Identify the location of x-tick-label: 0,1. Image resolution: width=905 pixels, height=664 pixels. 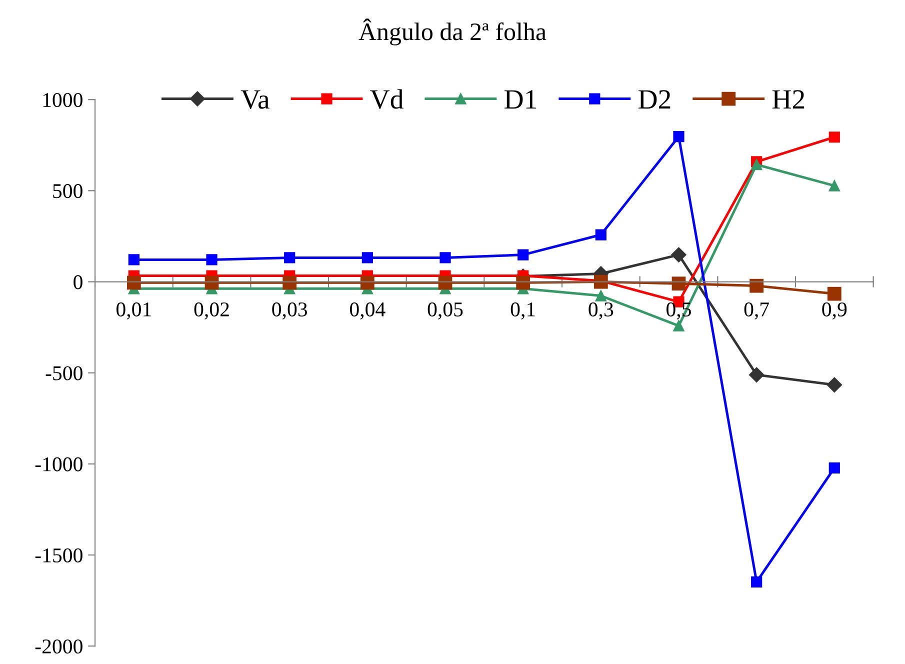
(522, 311).